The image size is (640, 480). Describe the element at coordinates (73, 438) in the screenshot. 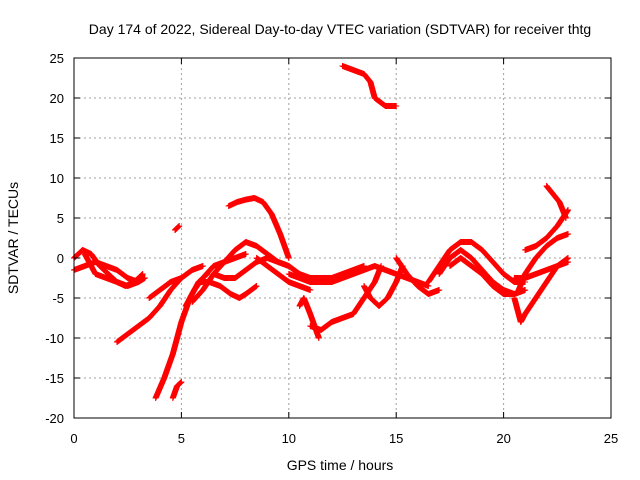

I see `x-tick-label: 0` at that location.